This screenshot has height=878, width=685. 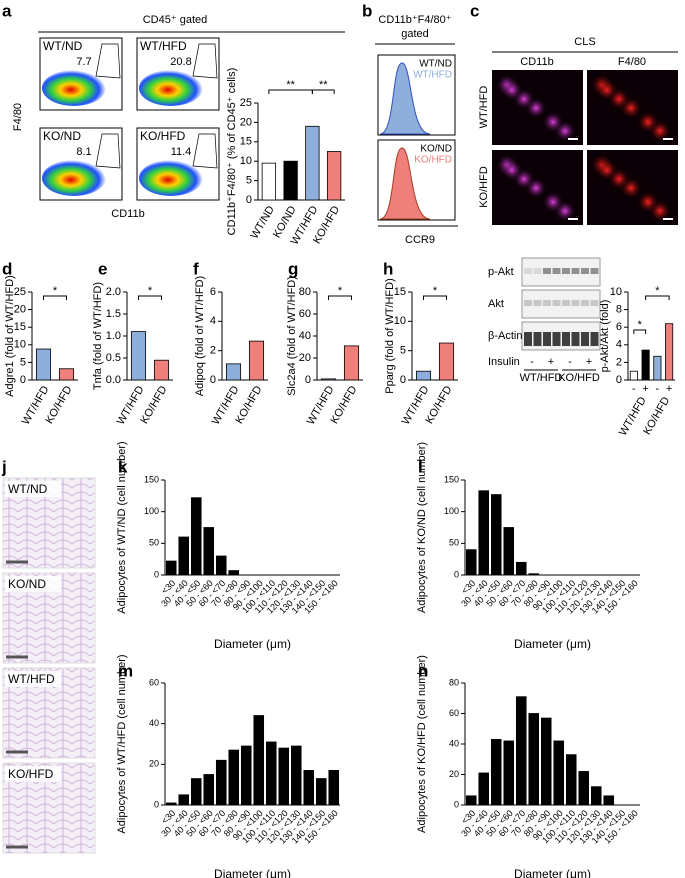 I want to click on blot-band-area, so click(x=561, y=272).